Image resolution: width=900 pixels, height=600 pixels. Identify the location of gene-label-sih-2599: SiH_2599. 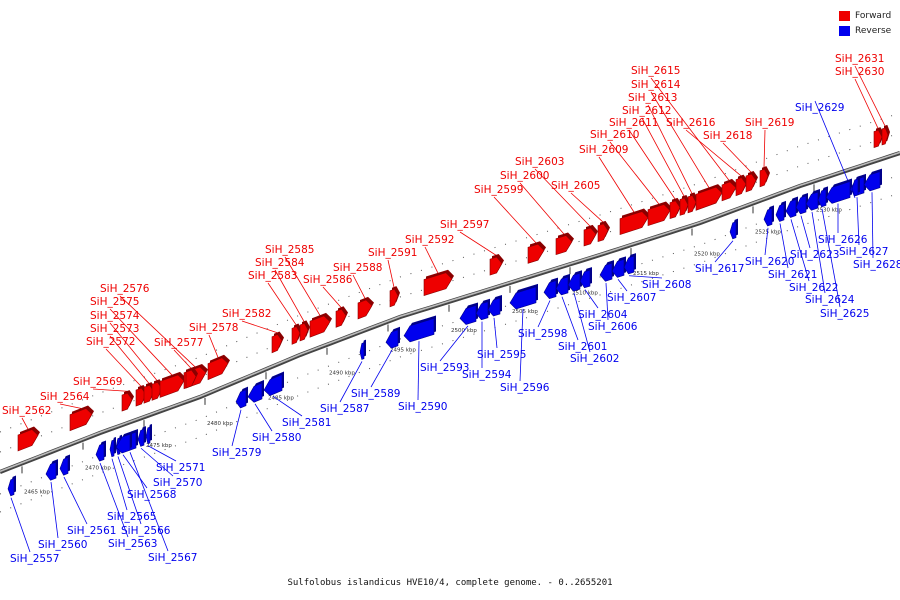
(498, 190).